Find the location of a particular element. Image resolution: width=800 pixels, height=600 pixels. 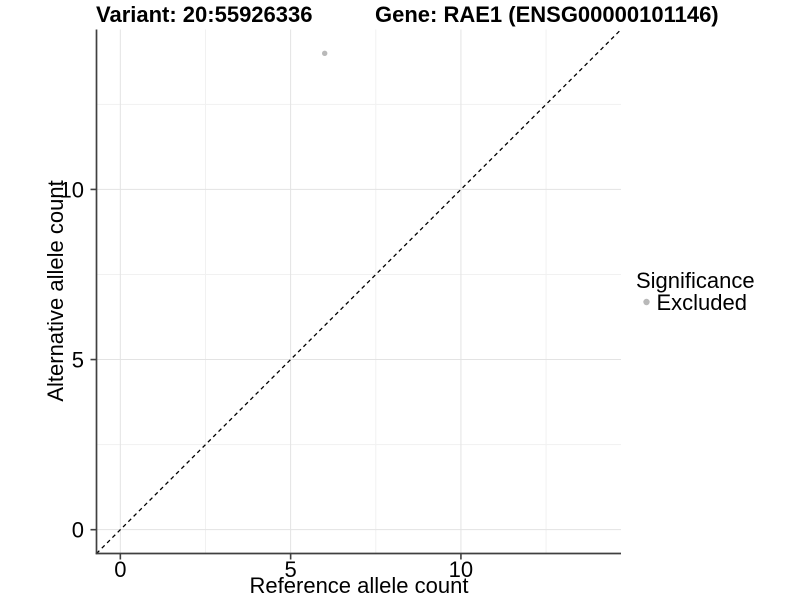

x-tick-labels: 0 5 10 is located at coordinates (293, 569).